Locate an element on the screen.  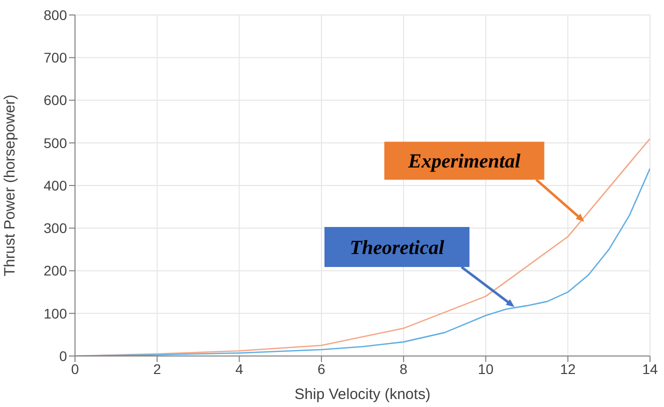
x-tick-label: 12 is located at coordinates (568, 368).